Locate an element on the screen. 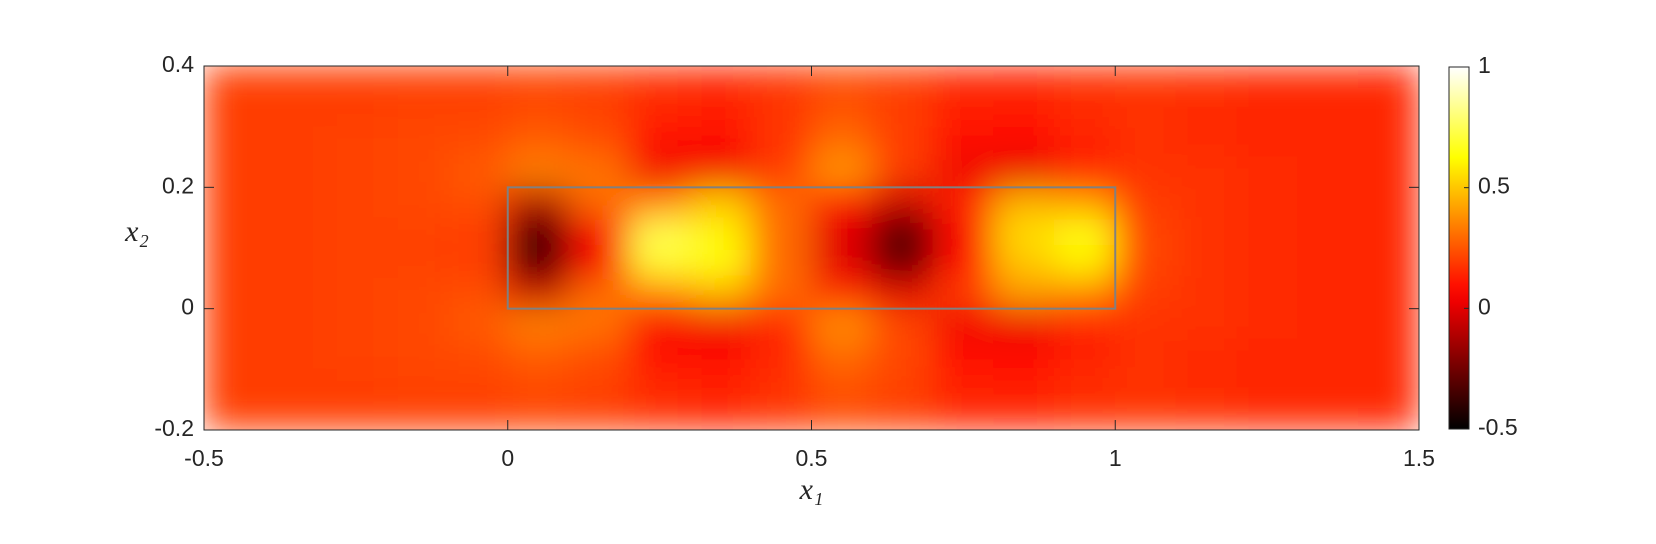  x-tick-label: 0 is located at coordinates (507, 458).